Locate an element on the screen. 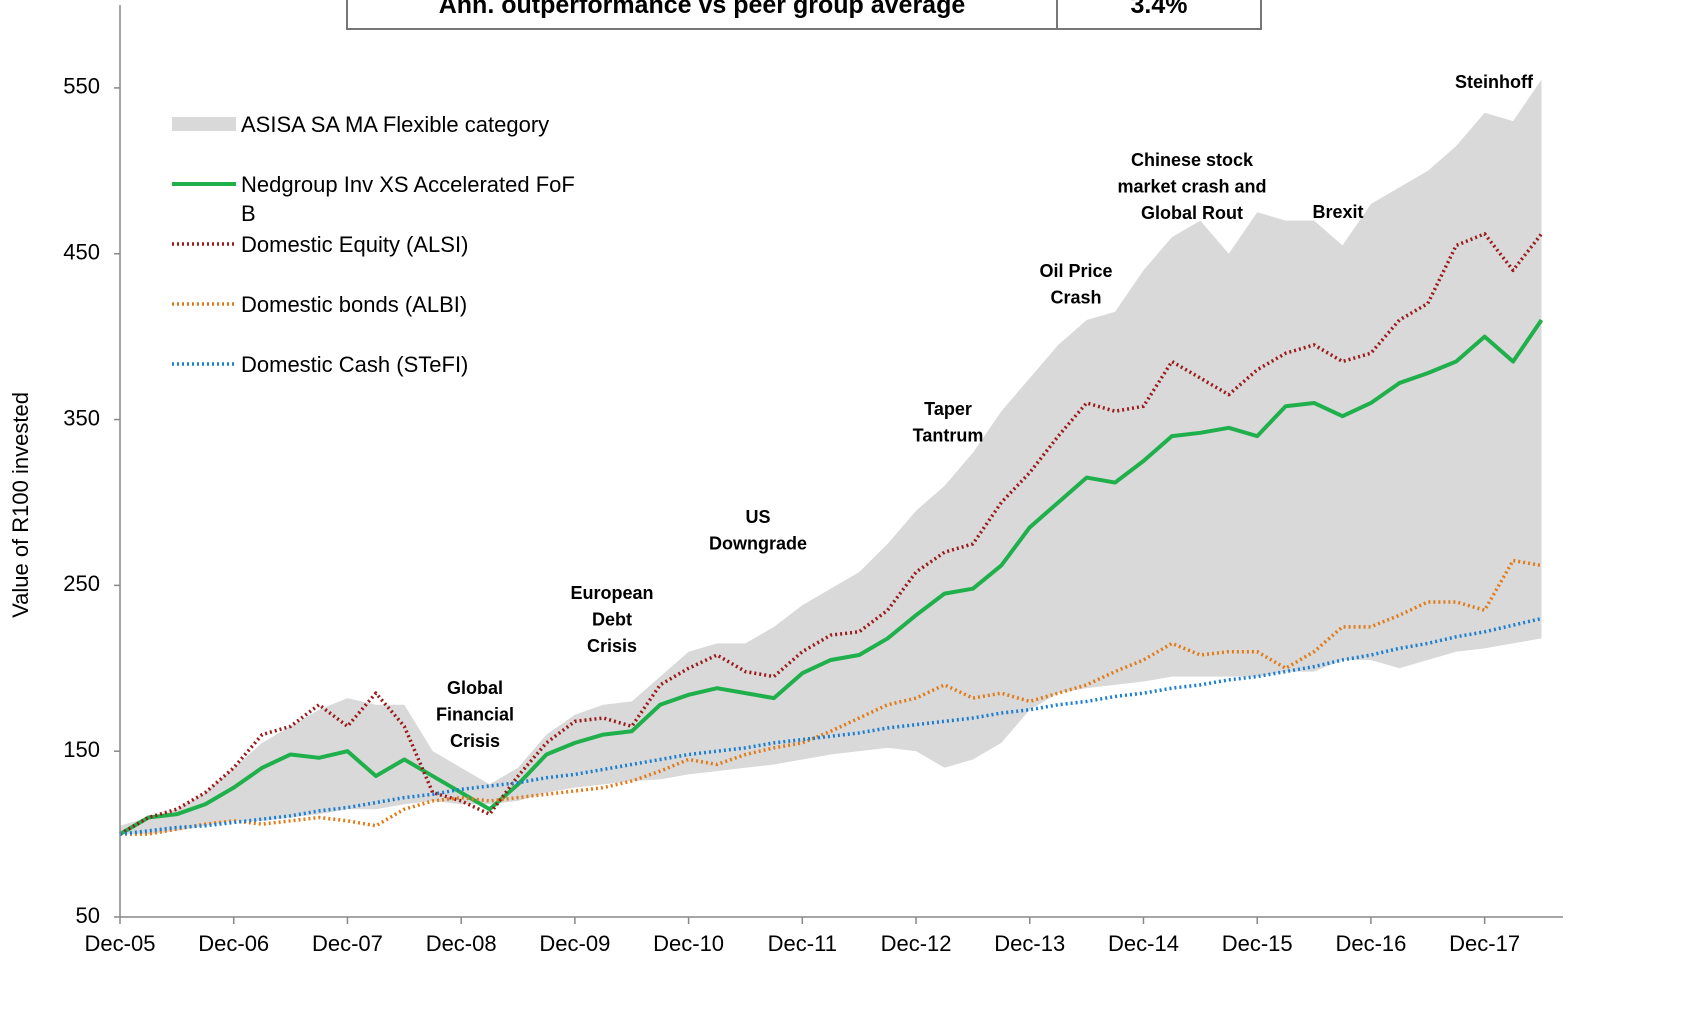 The image size is (1688, 1031). legend-label: Nedgroup Inv XS Accelerated FoF B is located at coordinates (408, 199).